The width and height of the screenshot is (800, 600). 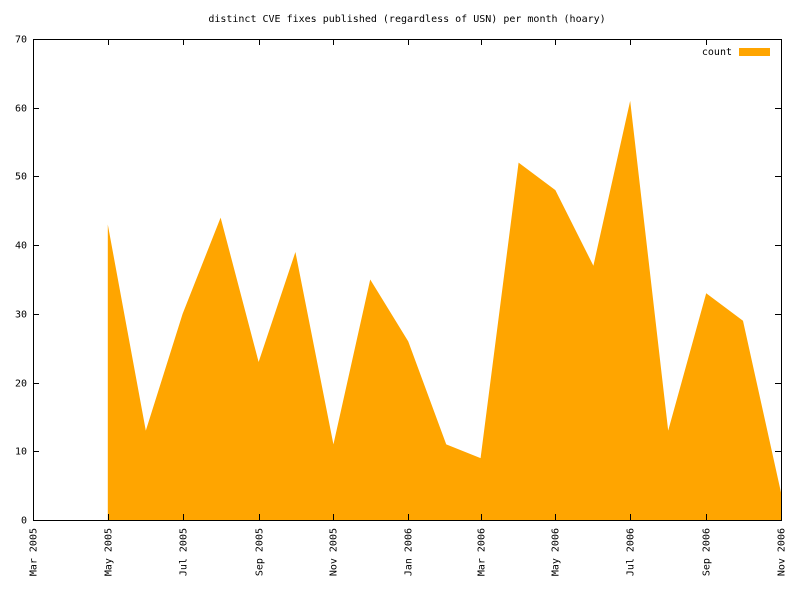 I want to click on x-tick-label: Jan 2006, so click(x=409, y=552).